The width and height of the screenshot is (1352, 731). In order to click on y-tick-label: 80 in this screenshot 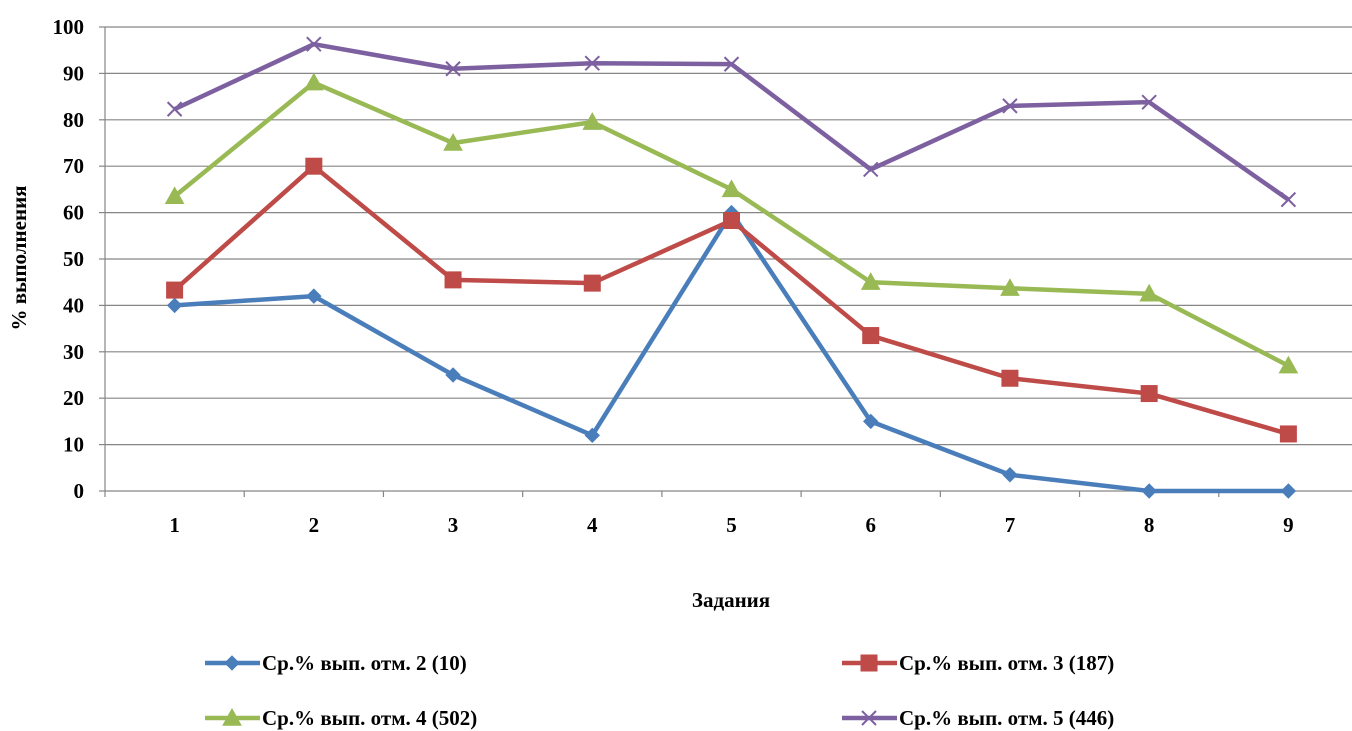, I will do `click(73, 120)`.